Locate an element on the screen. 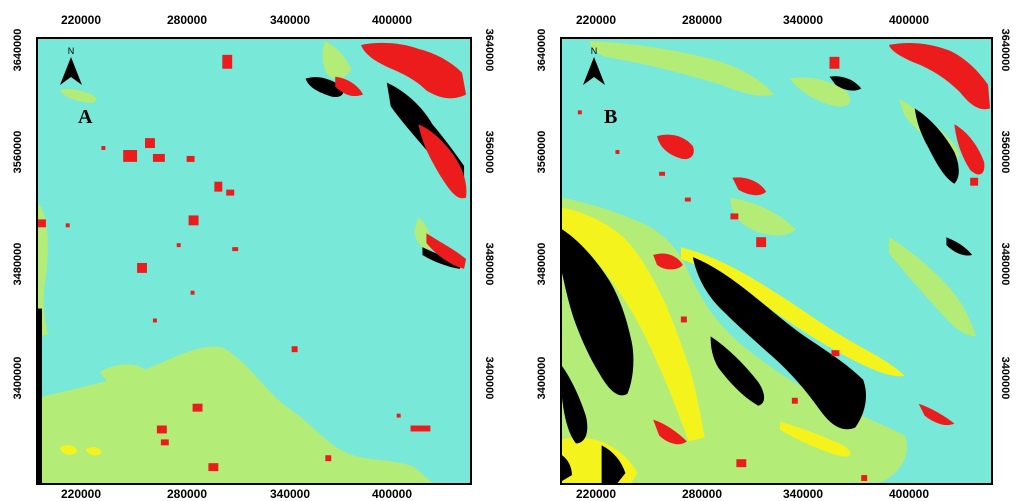  zone-black-central is located at coordinates (779, 343).